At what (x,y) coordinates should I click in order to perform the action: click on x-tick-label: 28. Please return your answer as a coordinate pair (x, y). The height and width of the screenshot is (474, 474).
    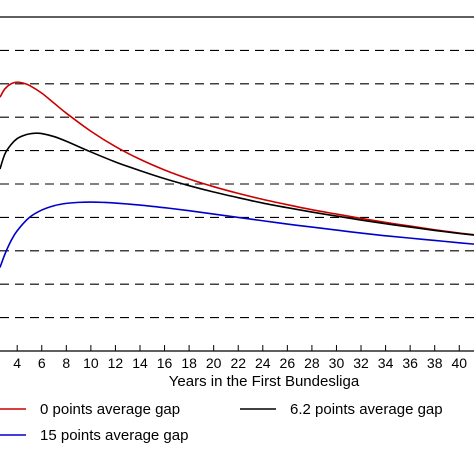
    Looking at the image, I should click on (312, 363).